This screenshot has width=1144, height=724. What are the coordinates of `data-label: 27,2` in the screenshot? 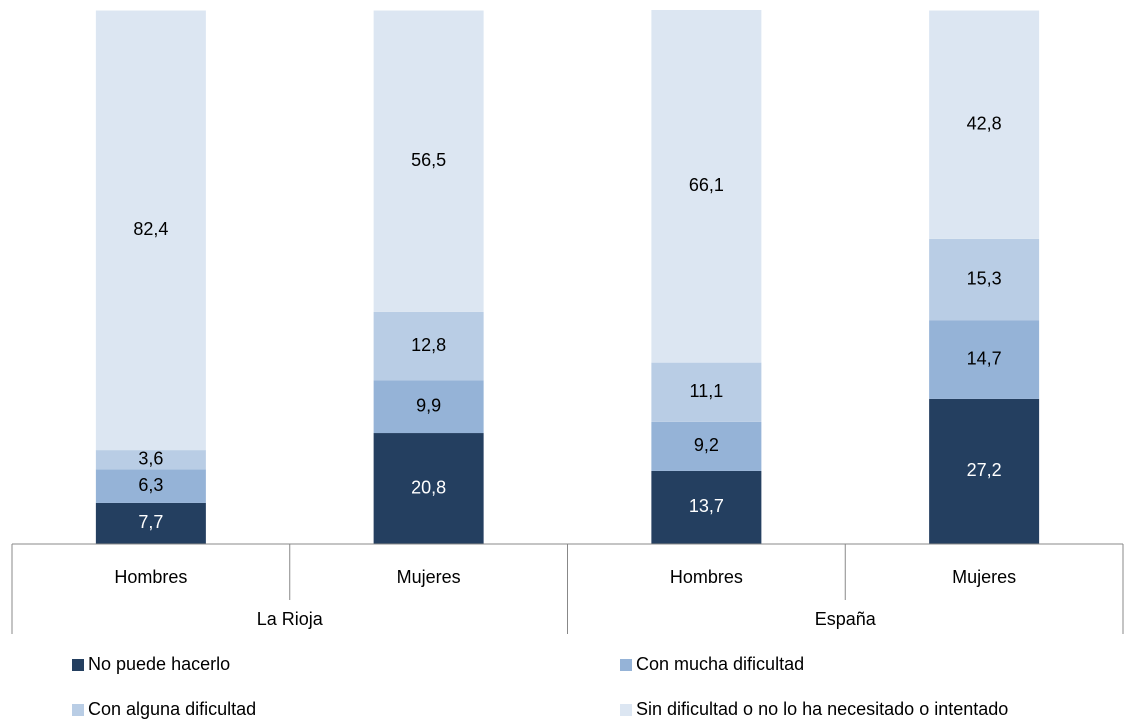 It's located at (984, 470).